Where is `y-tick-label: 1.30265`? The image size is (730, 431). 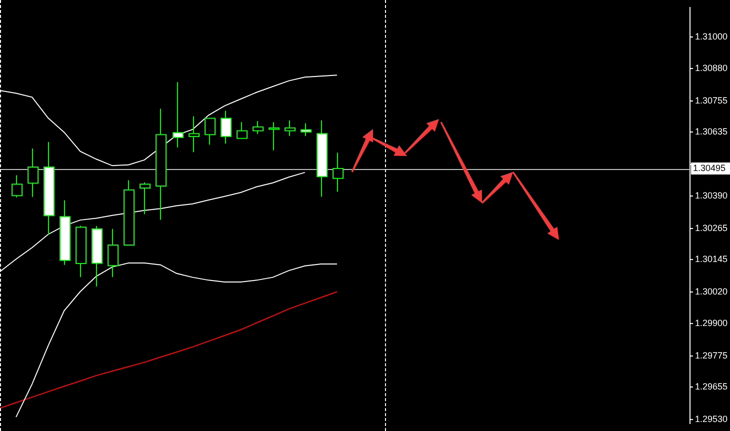
y-tick-label: 1.30265 is located at coordinates (711, 227).